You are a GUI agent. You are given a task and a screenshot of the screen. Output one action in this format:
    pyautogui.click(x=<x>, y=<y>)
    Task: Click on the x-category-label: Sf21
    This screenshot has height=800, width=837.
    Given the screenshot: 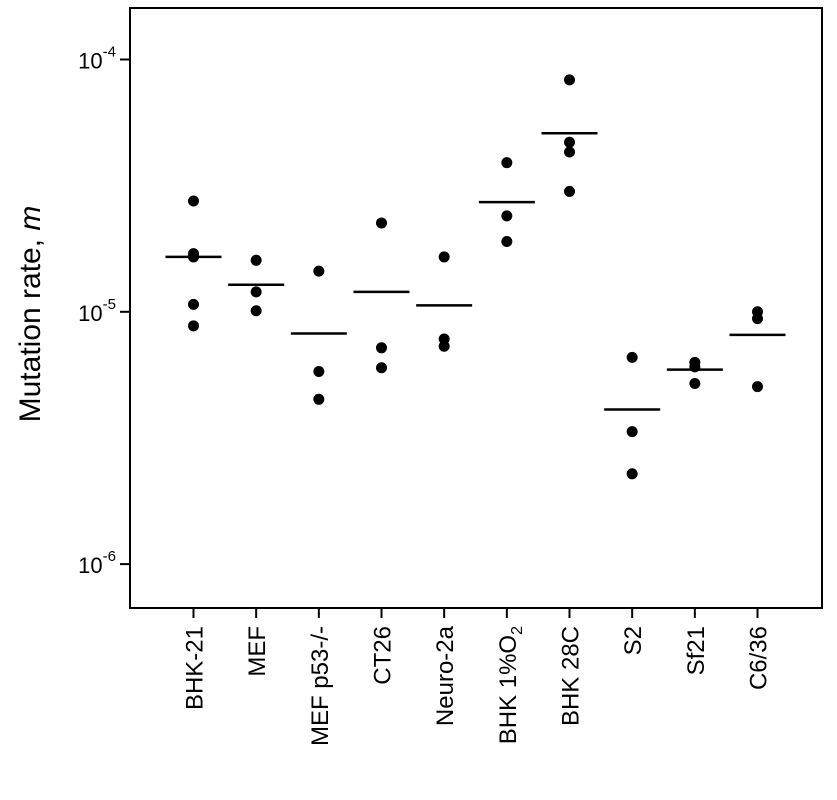 What is the action you would take?
    pyautogui.click(x=696, y=650)
    